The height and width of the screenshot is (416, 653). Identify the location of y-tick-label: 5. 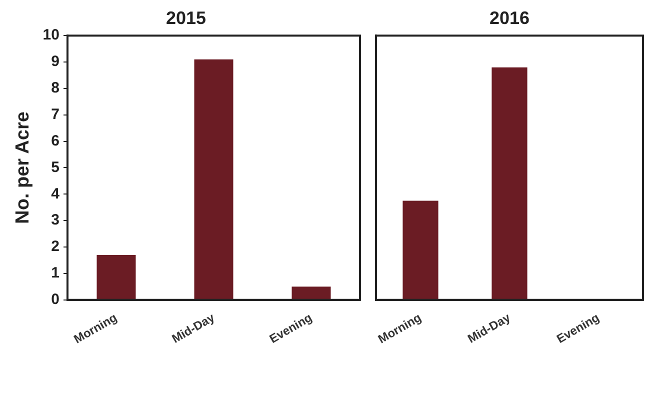
(55, 167).